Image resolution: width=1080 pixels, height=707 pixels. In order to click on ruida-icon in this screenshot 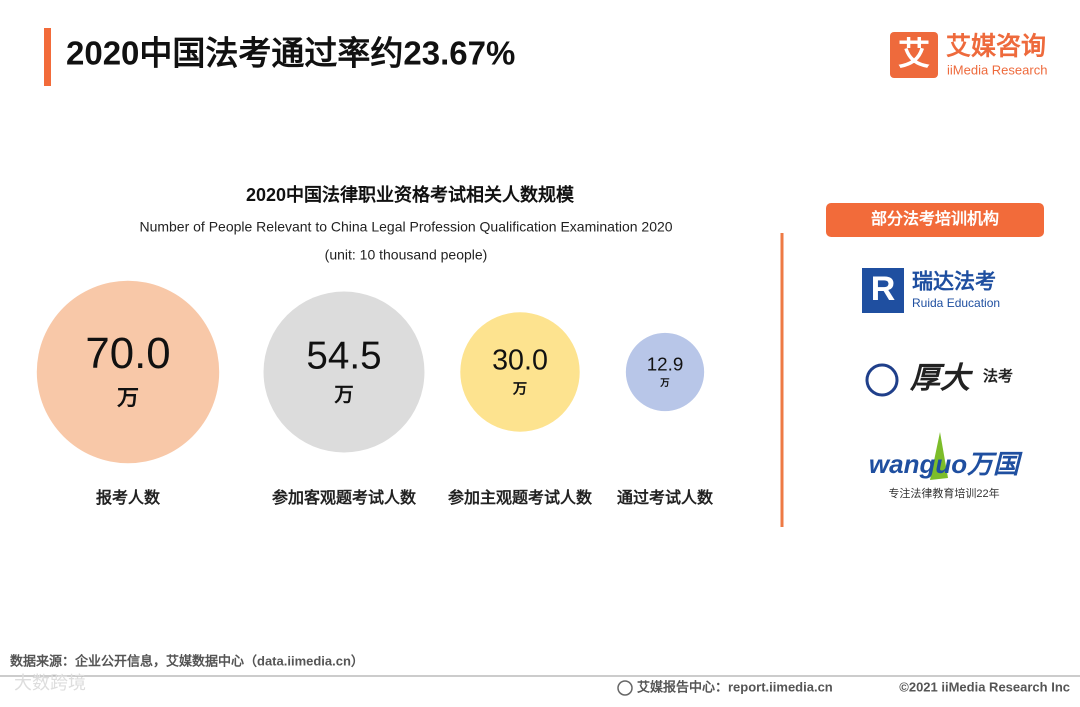, I will do `click(883, 290)`.